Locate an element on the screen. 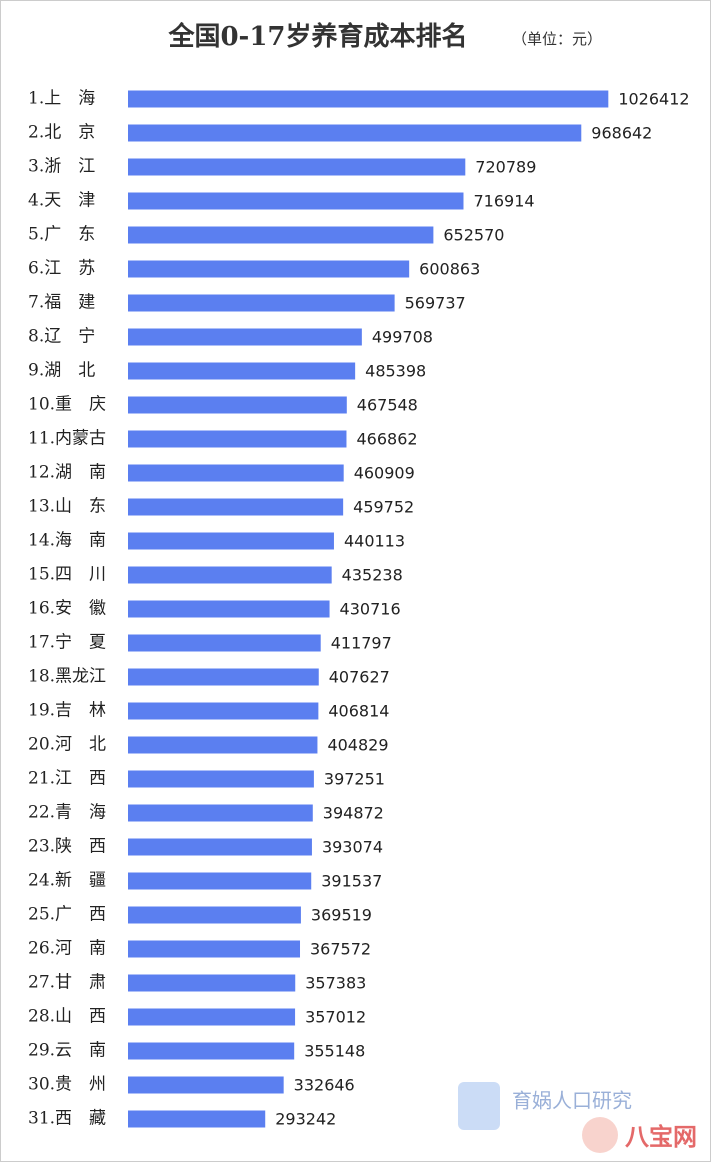 The image size is (711, 1162). value-label: 407627 is located at coordinates (359, 677).